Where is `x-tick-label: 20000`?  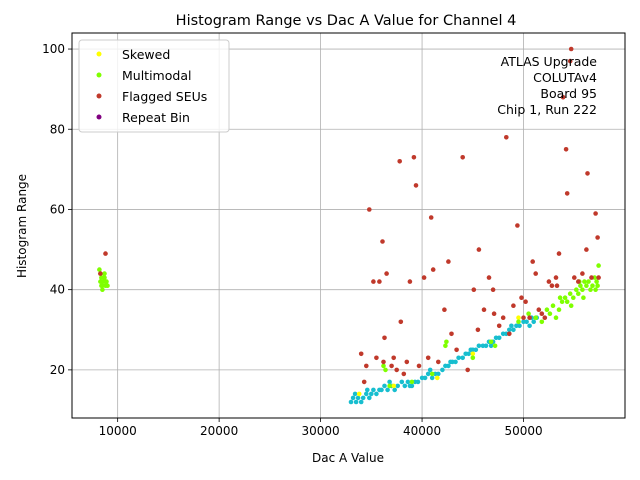 x-tick-label: 20000 is located at coordinates (219, 431).